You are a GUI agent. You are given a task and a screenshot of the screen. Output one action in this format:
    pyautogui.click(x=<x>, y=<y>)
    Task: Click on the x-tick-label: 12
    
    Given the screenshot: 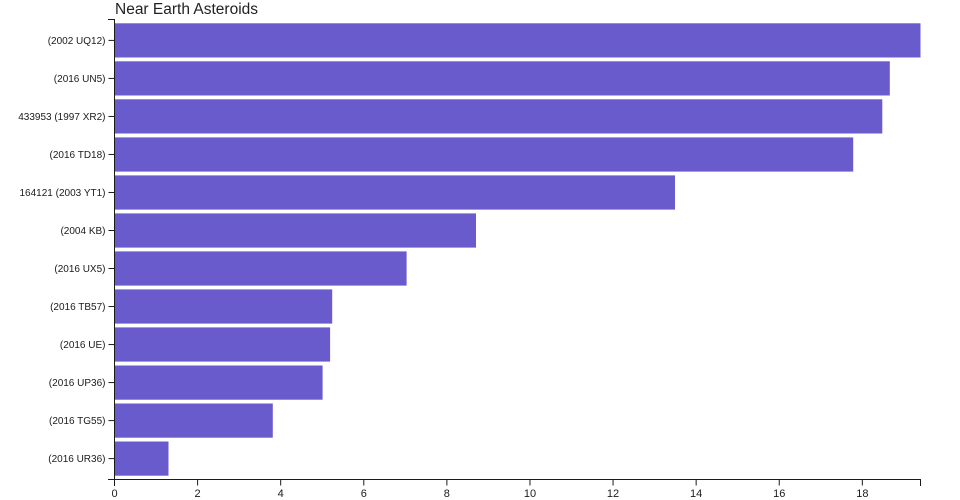 What is the action you would take?
    pyautogui.click(x=613, y=494)
    